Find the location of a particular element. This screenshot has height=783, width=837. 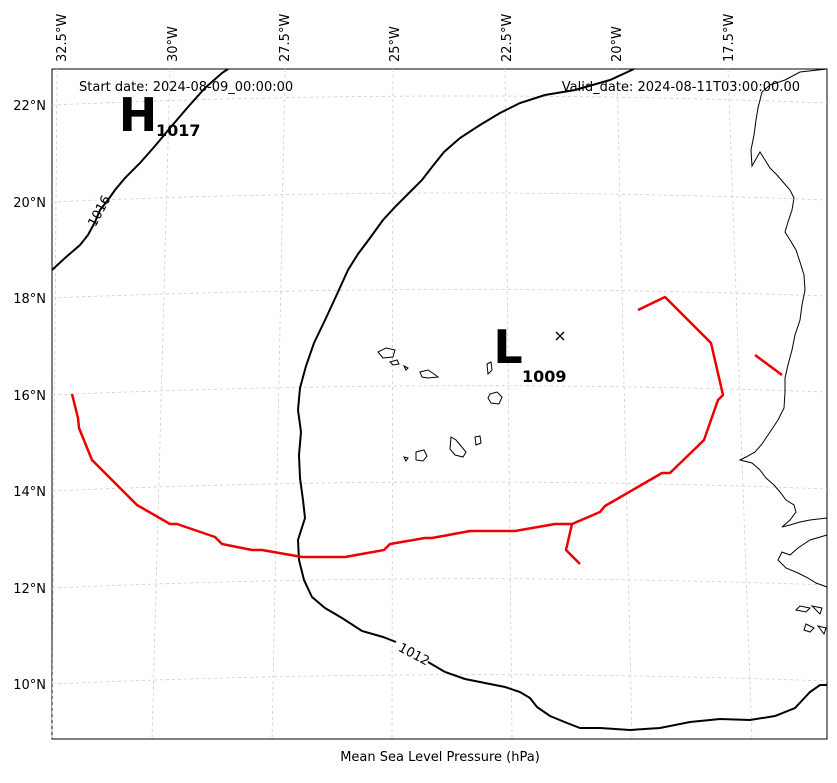

island-sao-nicolau is located at coordinates (429, 374).